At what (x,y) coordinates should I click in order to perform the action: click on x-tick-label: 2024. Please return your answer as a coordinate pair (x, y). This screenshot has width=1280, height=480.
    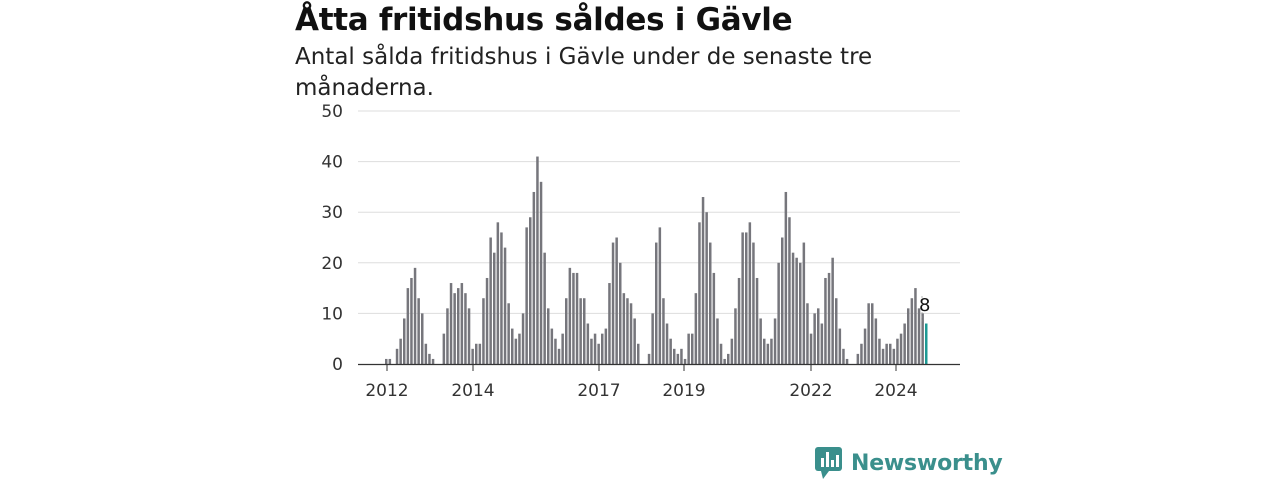
    Looking at the image, I should click on (895, 391).